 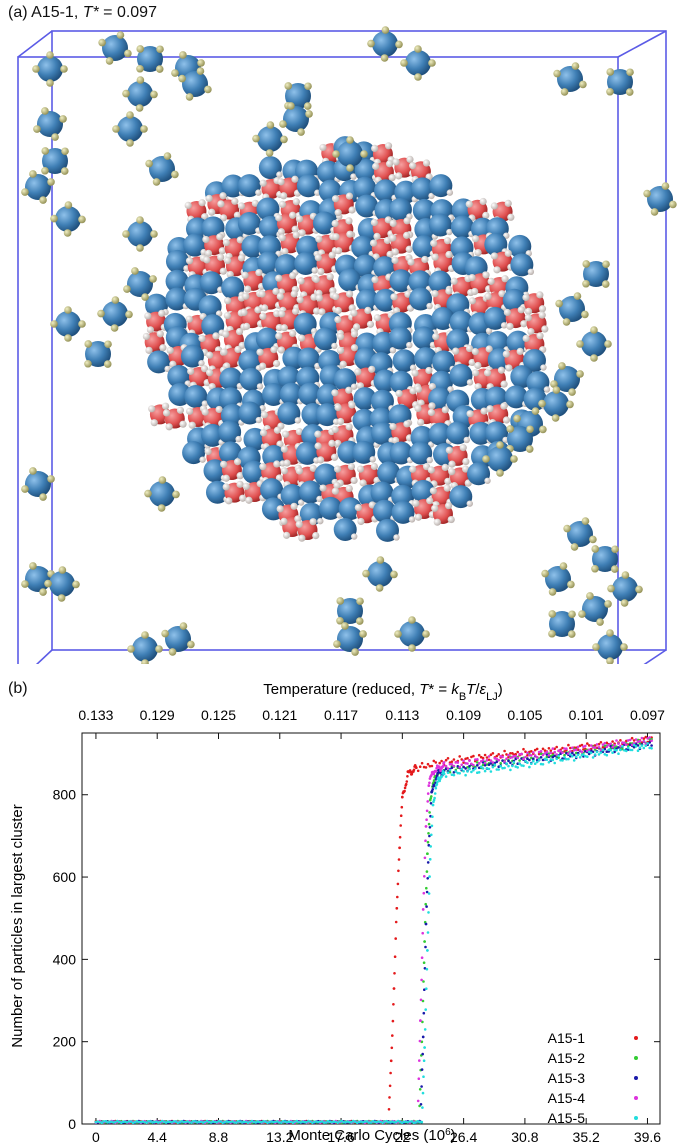 What do you see at coordinates (593, 1078) in the screenshot?
I see `legend: A15-1 A15-2 A15-3 A15-4 A15-5` at bounding box center [593, 1078].